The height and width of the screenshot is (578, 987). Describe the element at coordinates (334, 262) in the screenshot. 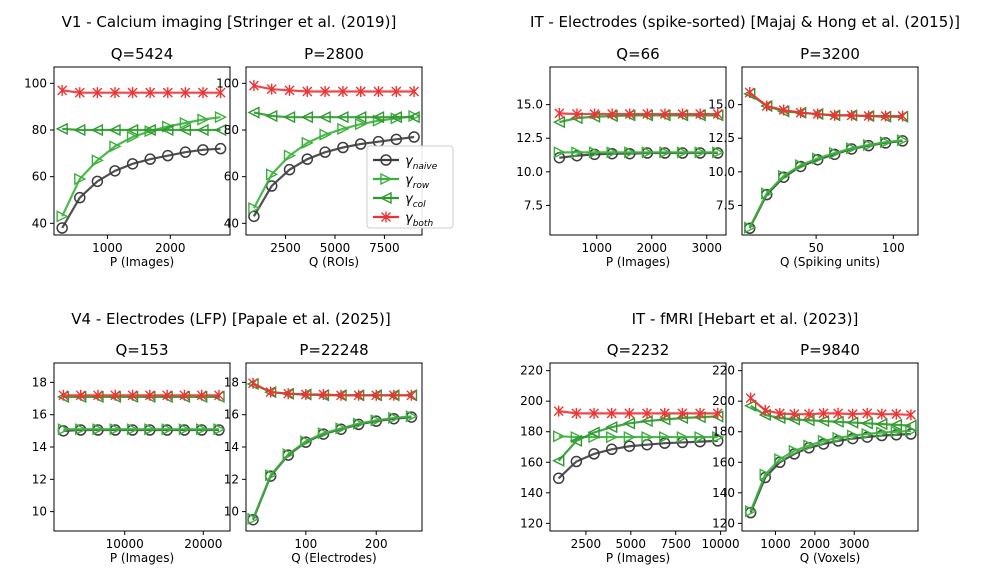

I see `x-axis-label: Q (ROIs)` at that location.